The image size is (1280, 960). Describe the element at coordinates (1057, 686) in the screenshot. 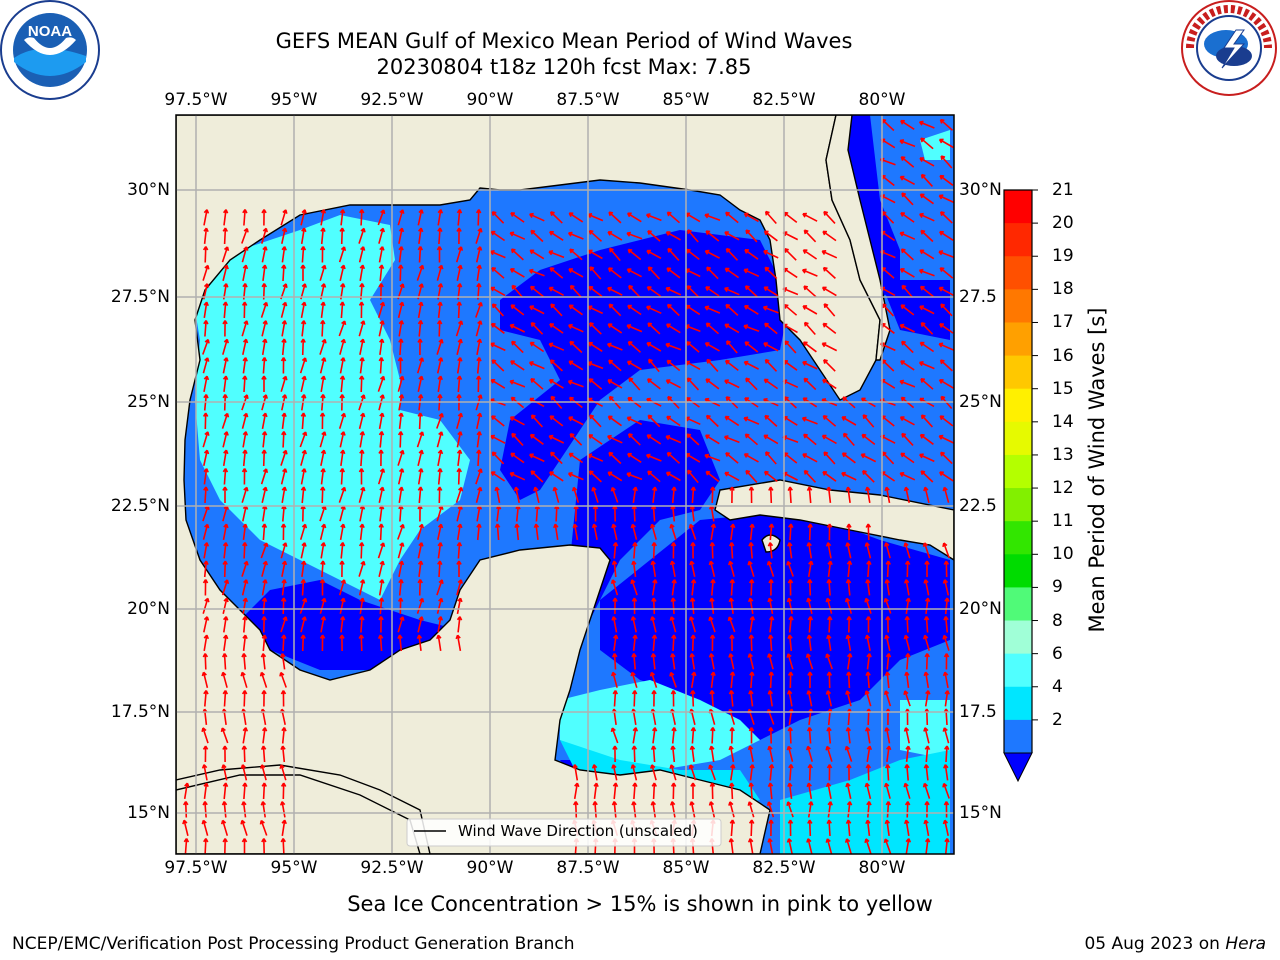

I see `colorbar-tick-label: 4` at that location.